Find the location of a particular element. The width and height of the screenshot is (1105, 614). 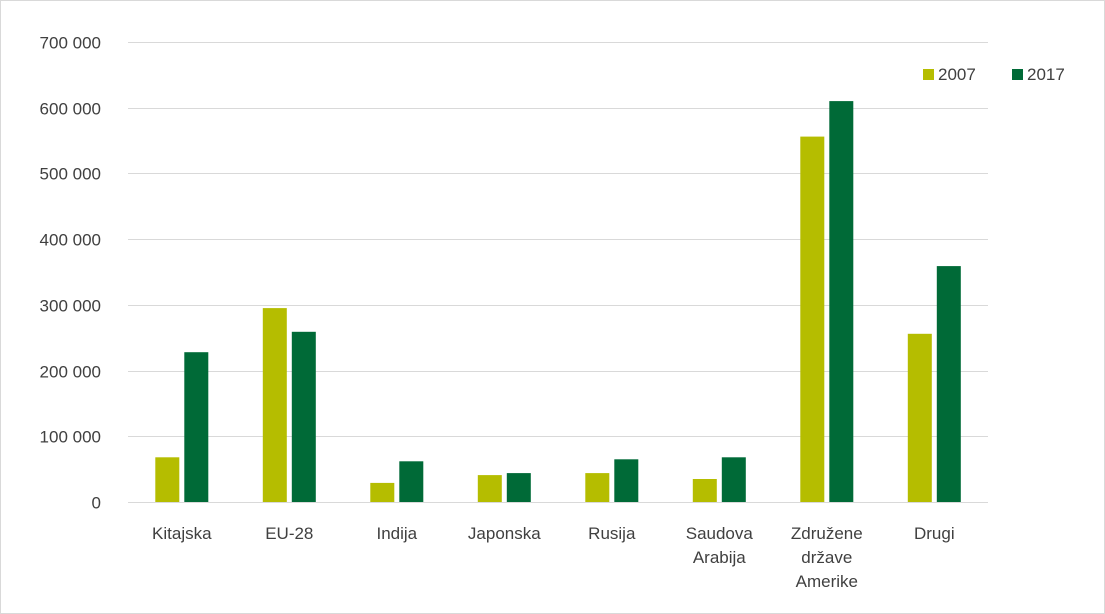

x-tick-label-line: Kitajska is located at coordinates (182, 533).